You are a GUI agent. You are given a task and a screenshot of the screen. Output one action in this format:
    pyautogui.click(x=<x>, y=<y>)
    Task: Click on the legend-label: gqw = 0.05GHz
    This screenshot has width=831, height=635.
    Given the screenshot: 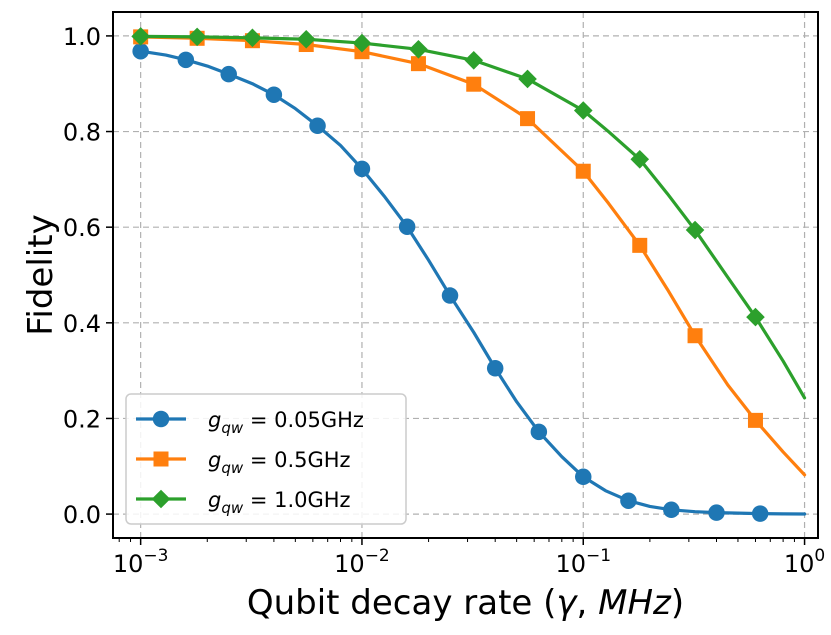 What is the action you would take?
    pyautogui.click(x=286, y=422)
    